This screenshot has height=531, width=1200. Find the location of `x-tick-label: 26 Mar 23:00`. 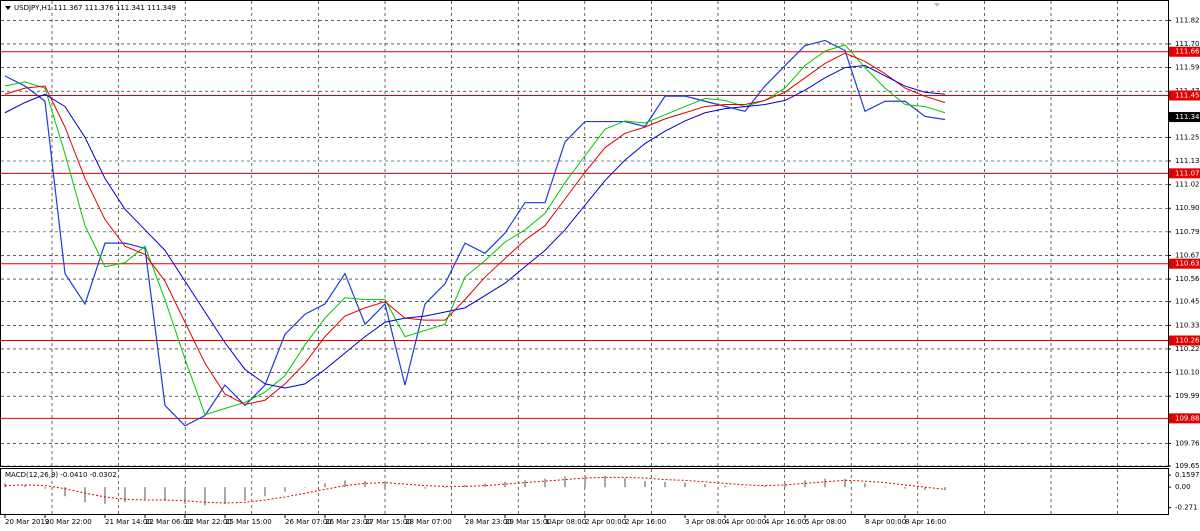

x-tick-label: 26 Mar 23:00 is located at coordinates (348, 522).